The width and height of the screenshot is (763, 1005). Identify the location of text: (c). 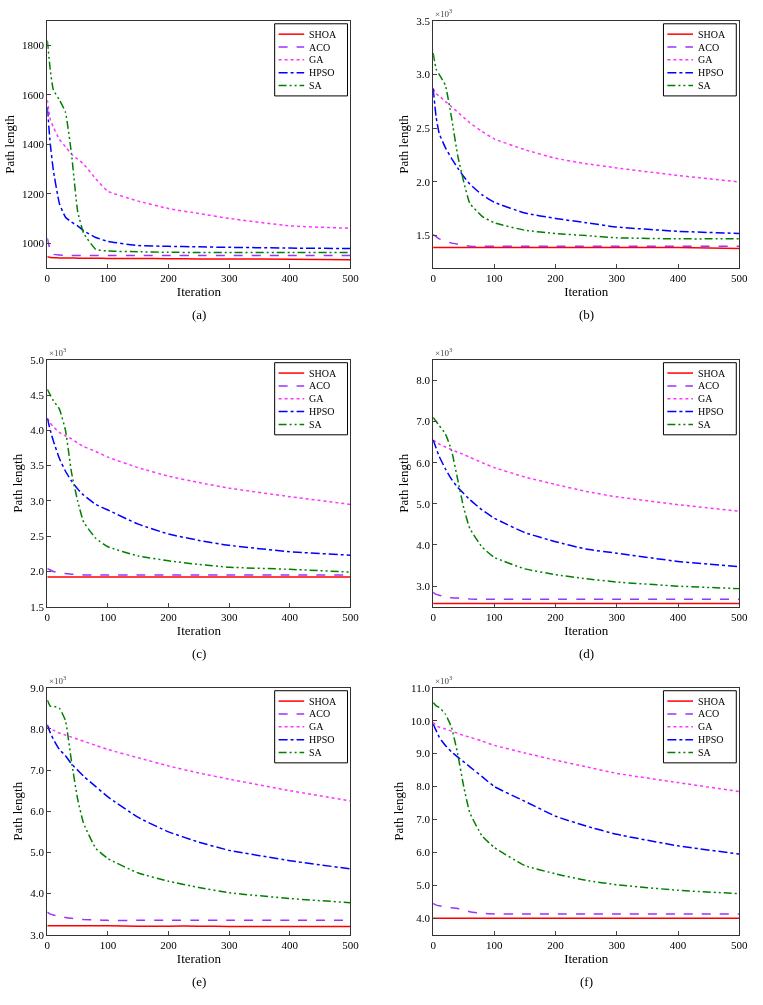
(199, 653).